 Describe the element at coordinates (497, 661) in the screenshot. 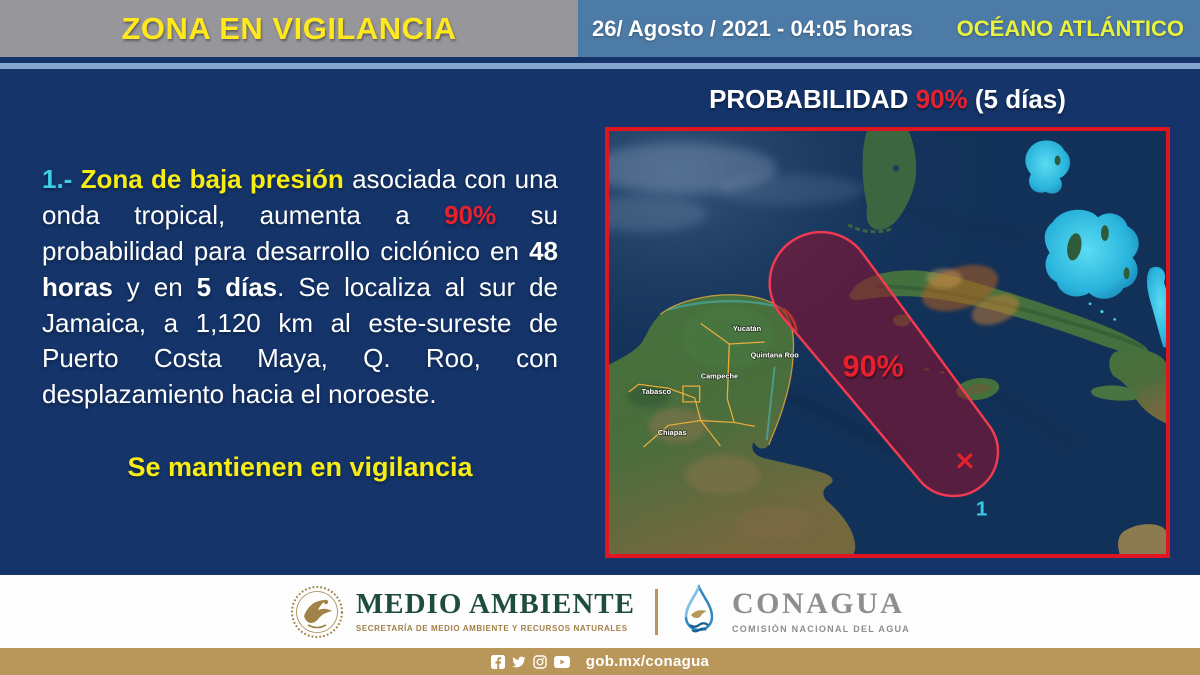

I see `facebook-icon` at that location.